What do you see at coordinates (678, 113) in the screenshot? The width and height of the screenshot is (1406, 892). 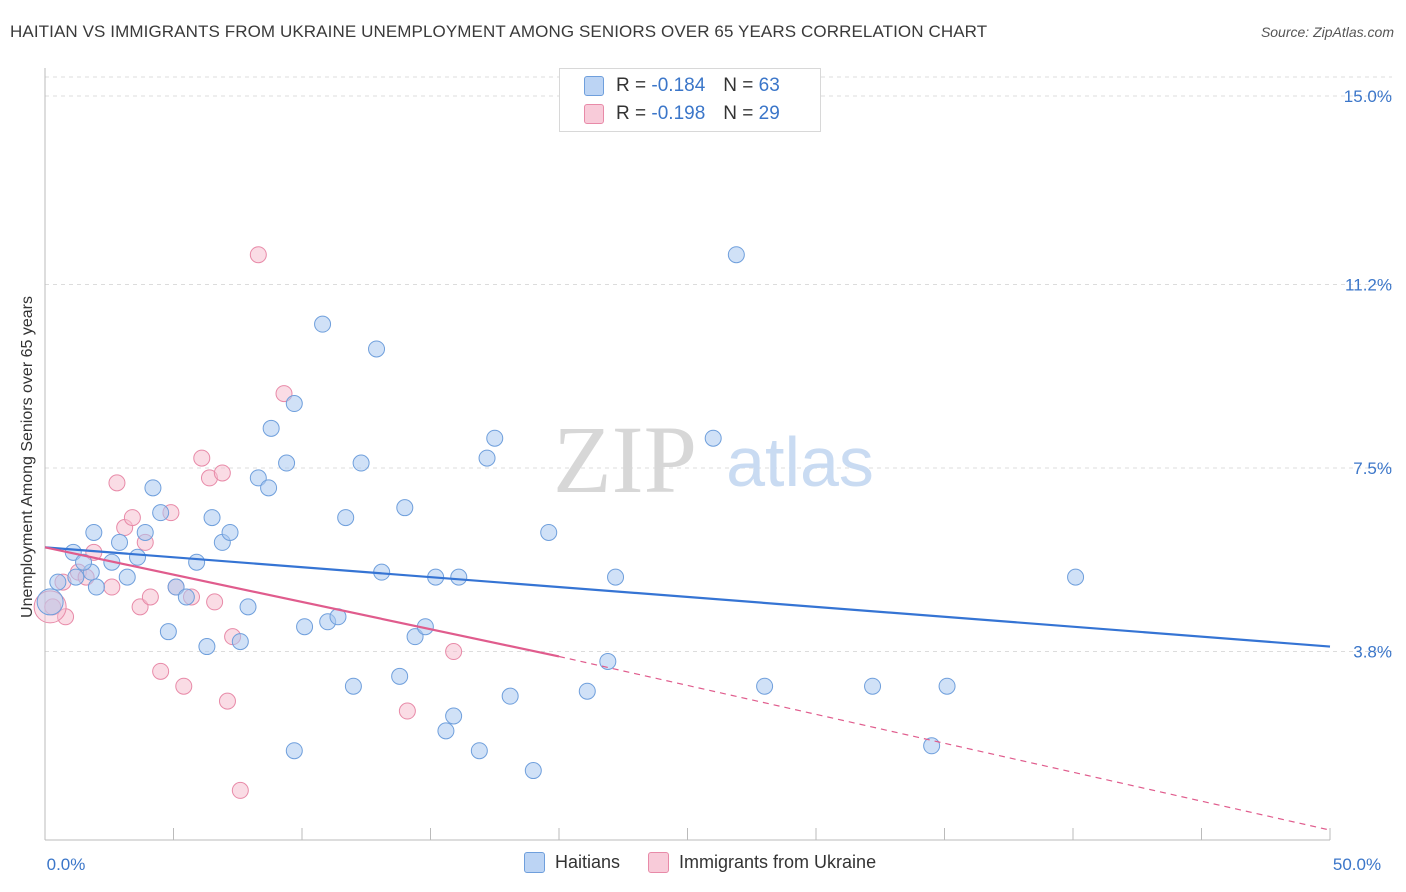 I see `legend-r-value-ukraine: -0.198` at bounding box center [678, 113].